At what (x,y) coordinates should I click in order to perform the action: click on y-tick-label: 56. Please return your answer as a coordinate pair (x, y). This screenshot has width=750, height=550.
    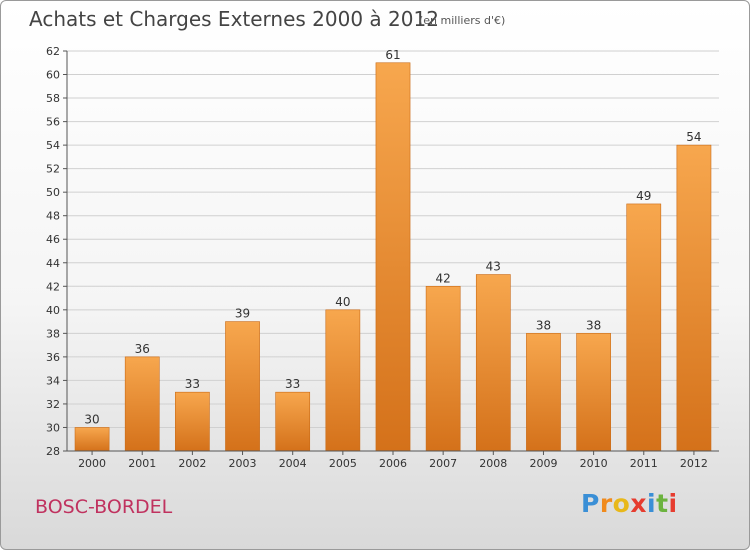
    Looking at the image, I should click on (53, 122).